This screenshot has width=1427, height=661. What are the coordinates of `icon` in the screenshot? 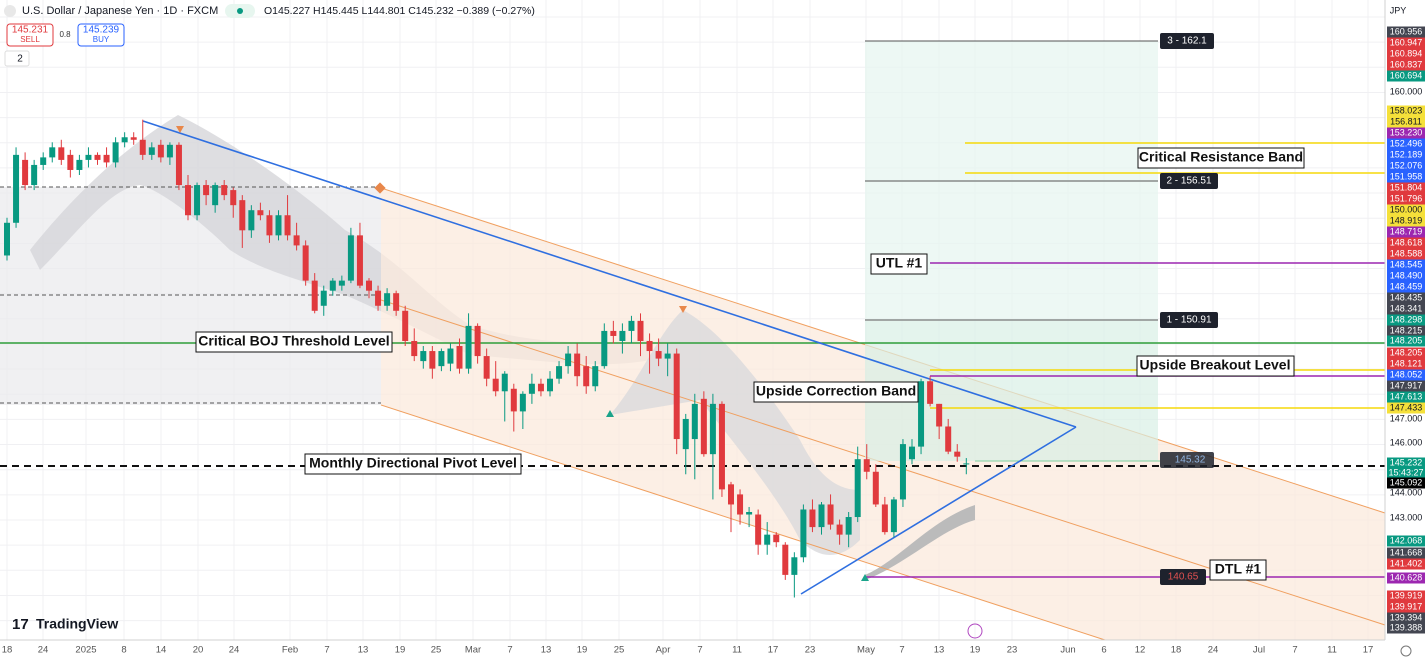 It's located at (975, 631).